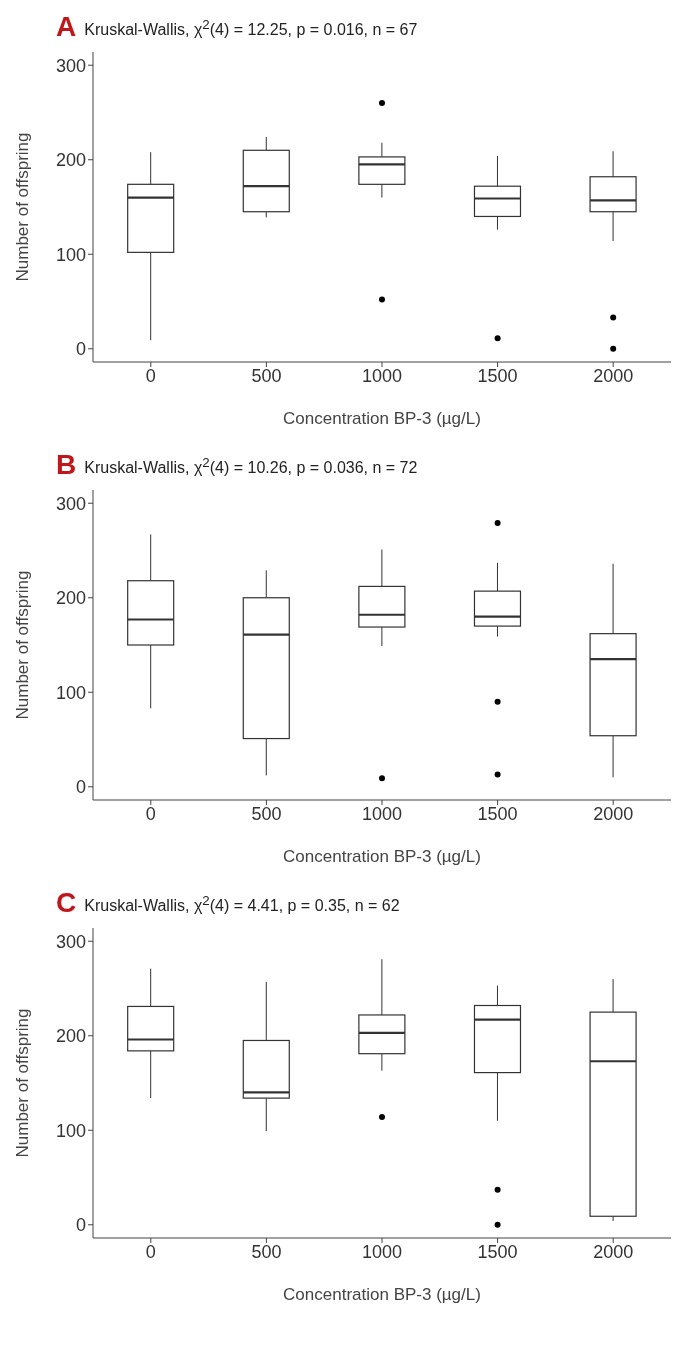  Describe the element at coordinates (66, 26) in the screenshot. I see `text: A` at that location.